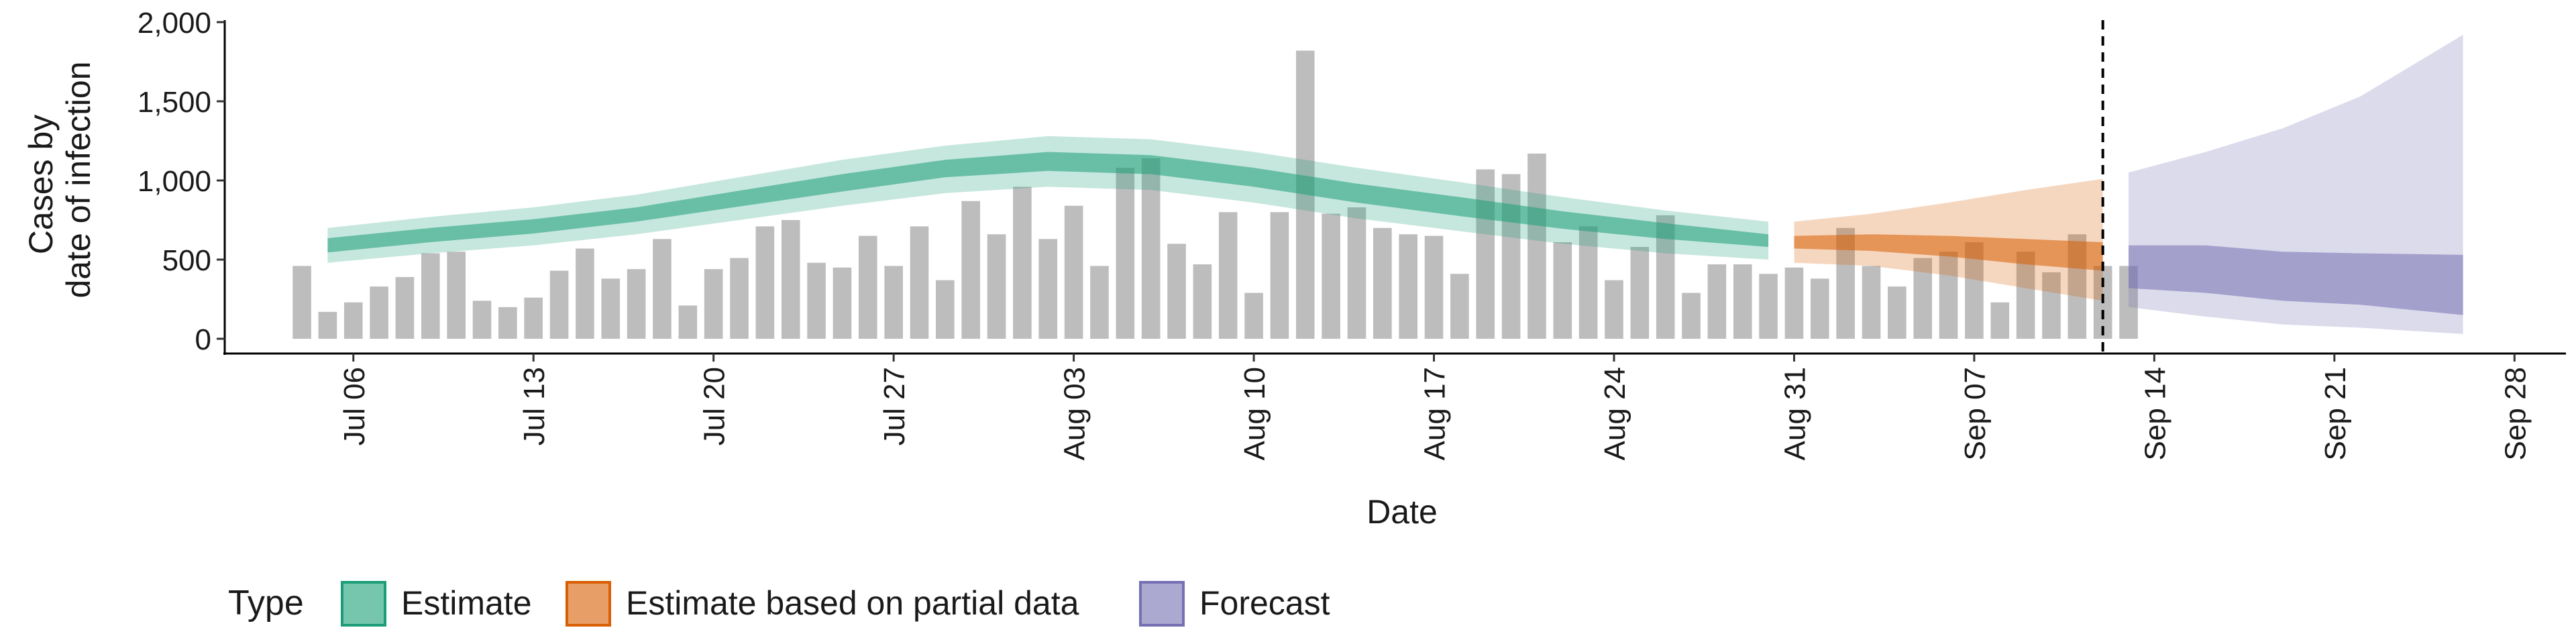 The width and height of the screenshot is (2576, 644). I want to click on x-tick-label: Aug 31, so click(1795, 413).